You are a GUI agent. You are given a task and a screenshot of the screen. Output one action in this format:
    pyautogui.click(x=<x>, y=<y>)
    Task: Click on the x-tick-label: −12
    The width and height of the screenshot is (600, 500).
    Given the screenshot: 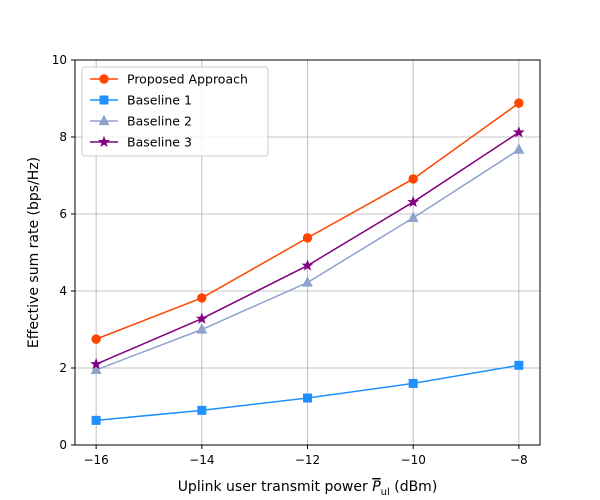 What is the action you would take?
    pyautogui.click(x=307, y=460)
    